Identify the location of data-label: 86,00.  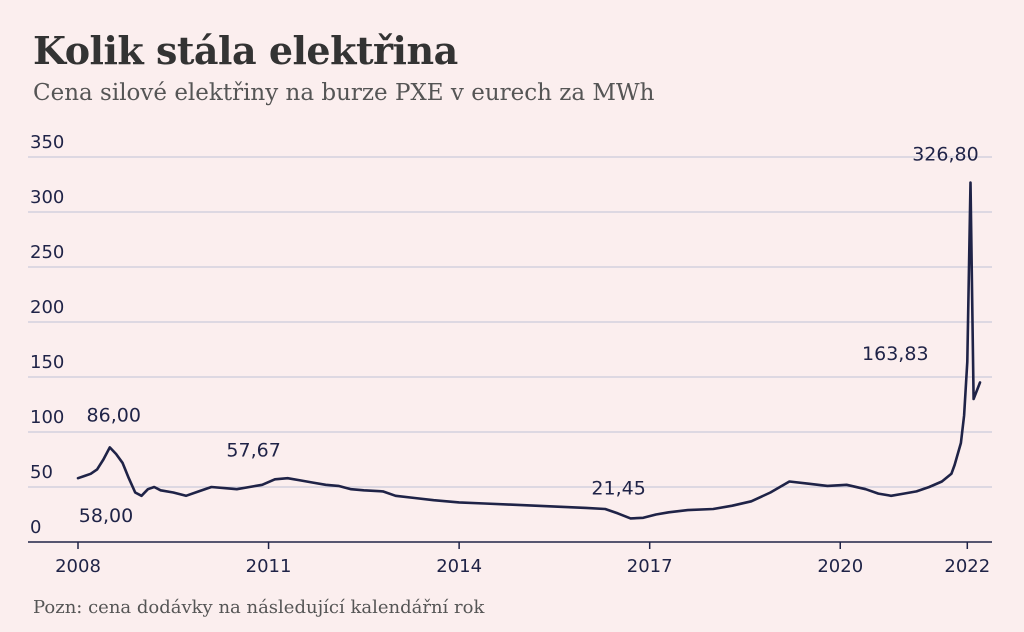
(114, 415).